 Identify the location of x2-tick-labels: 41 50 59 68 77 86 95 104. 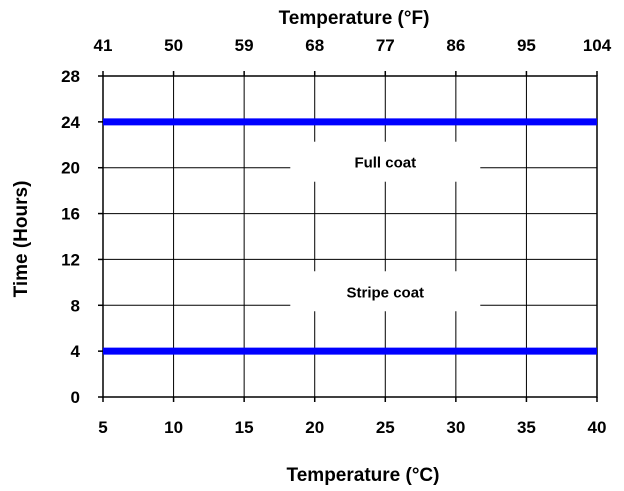
(353, 45).